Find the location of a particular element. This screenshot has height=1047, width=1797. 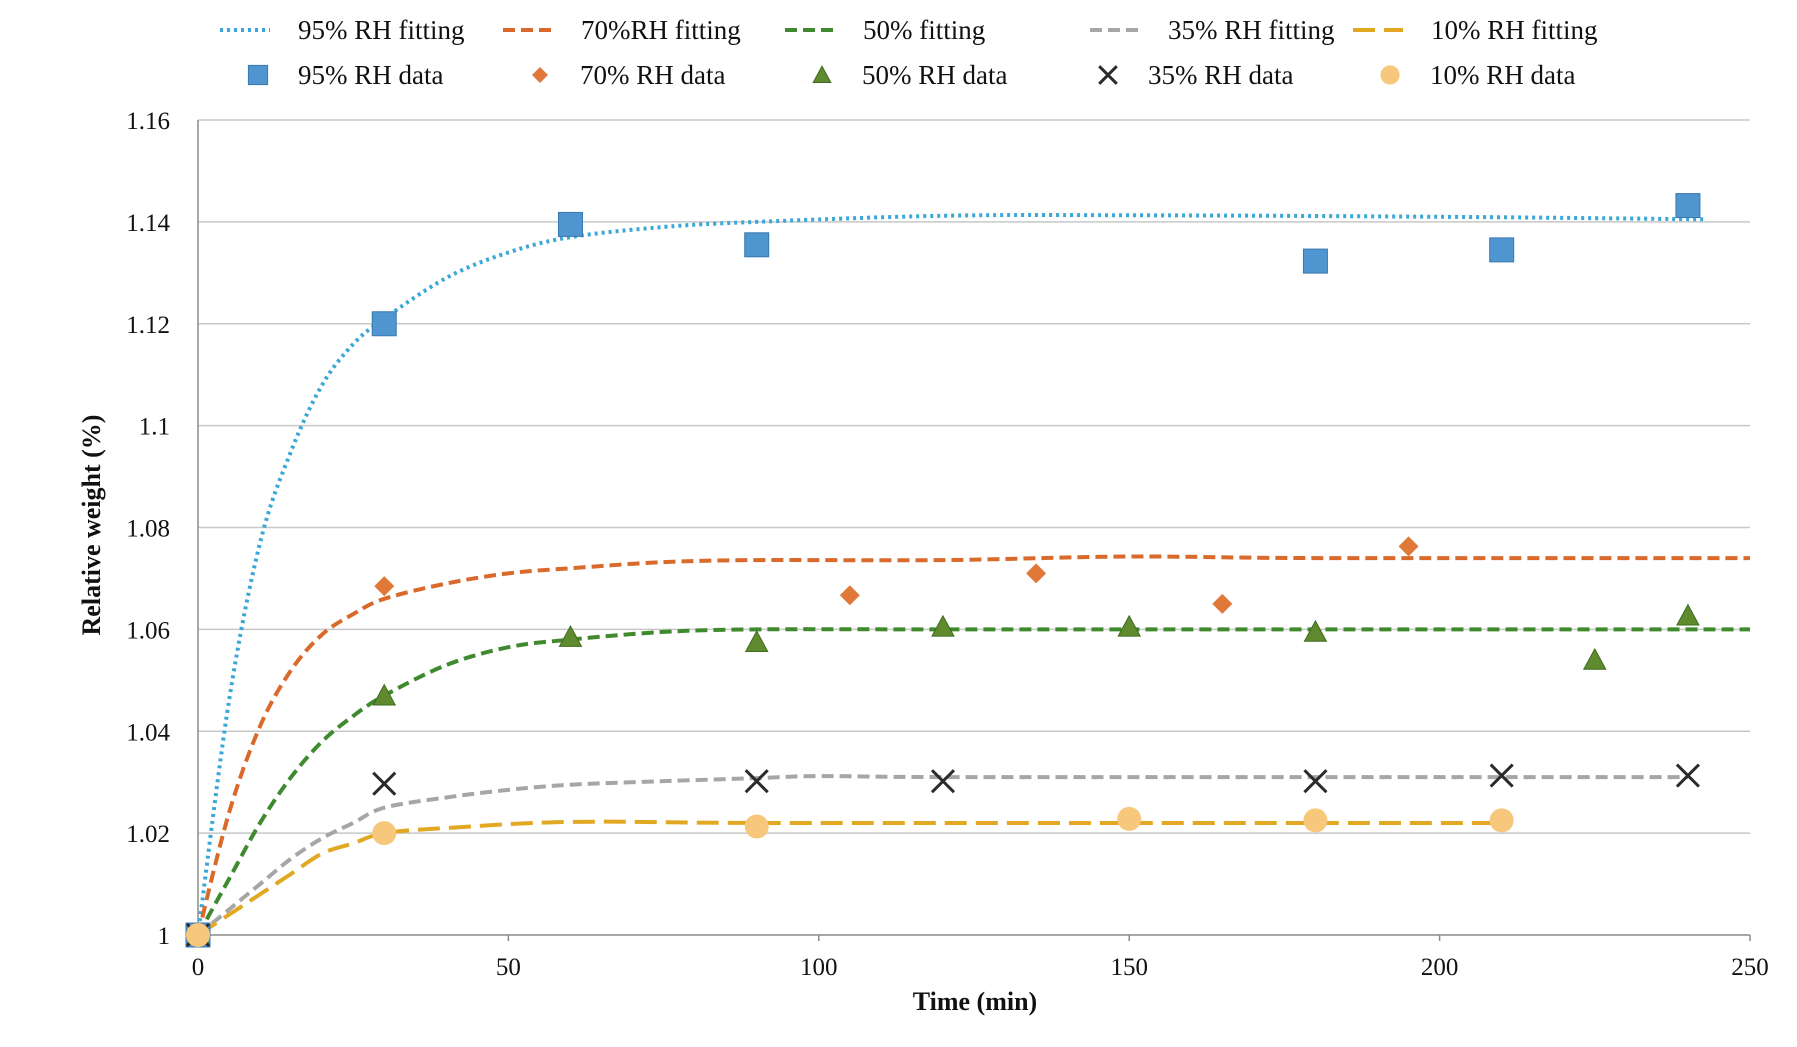

y-tick-label: 1 is located at coordinates (164, 936).